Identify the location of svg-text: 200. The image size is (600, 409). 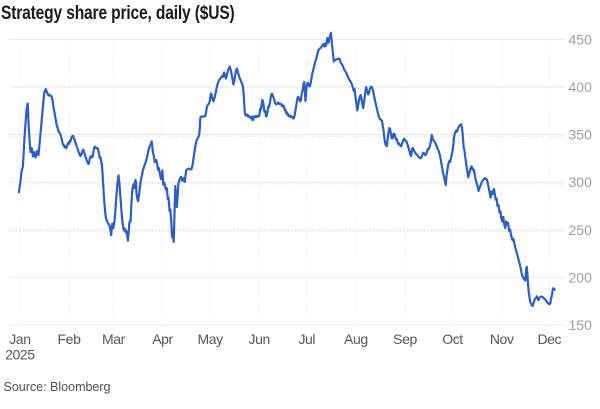
(581, 277).